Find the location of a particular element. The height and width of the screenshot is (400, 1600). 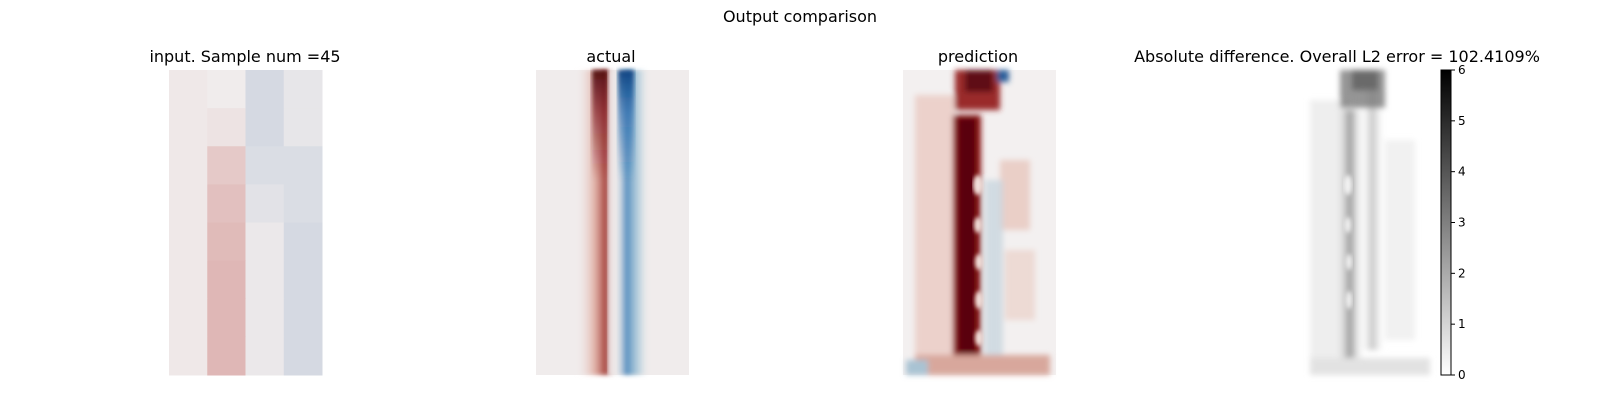

input-heatmap is located at coordinates (246, 223).